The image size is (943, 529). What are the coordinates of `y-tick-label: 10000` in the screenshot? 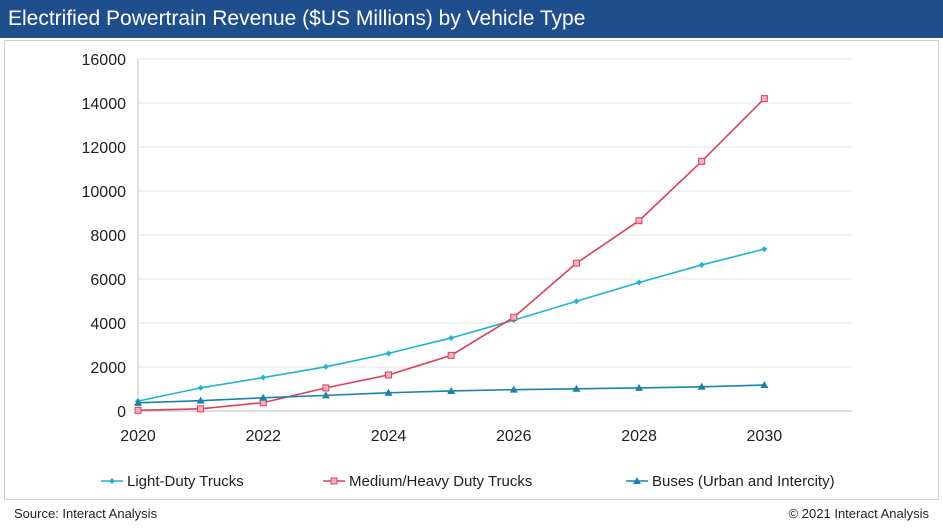 It's located at (104, 192).